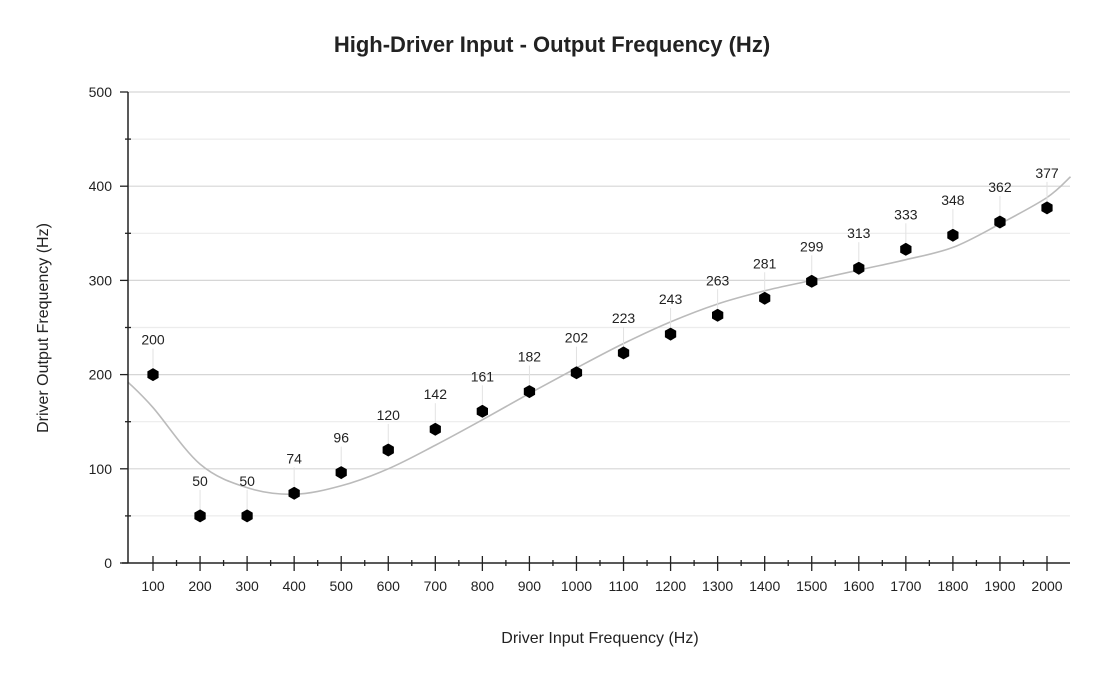  I want to click on x-tick-label: 700, so click(436, 586).